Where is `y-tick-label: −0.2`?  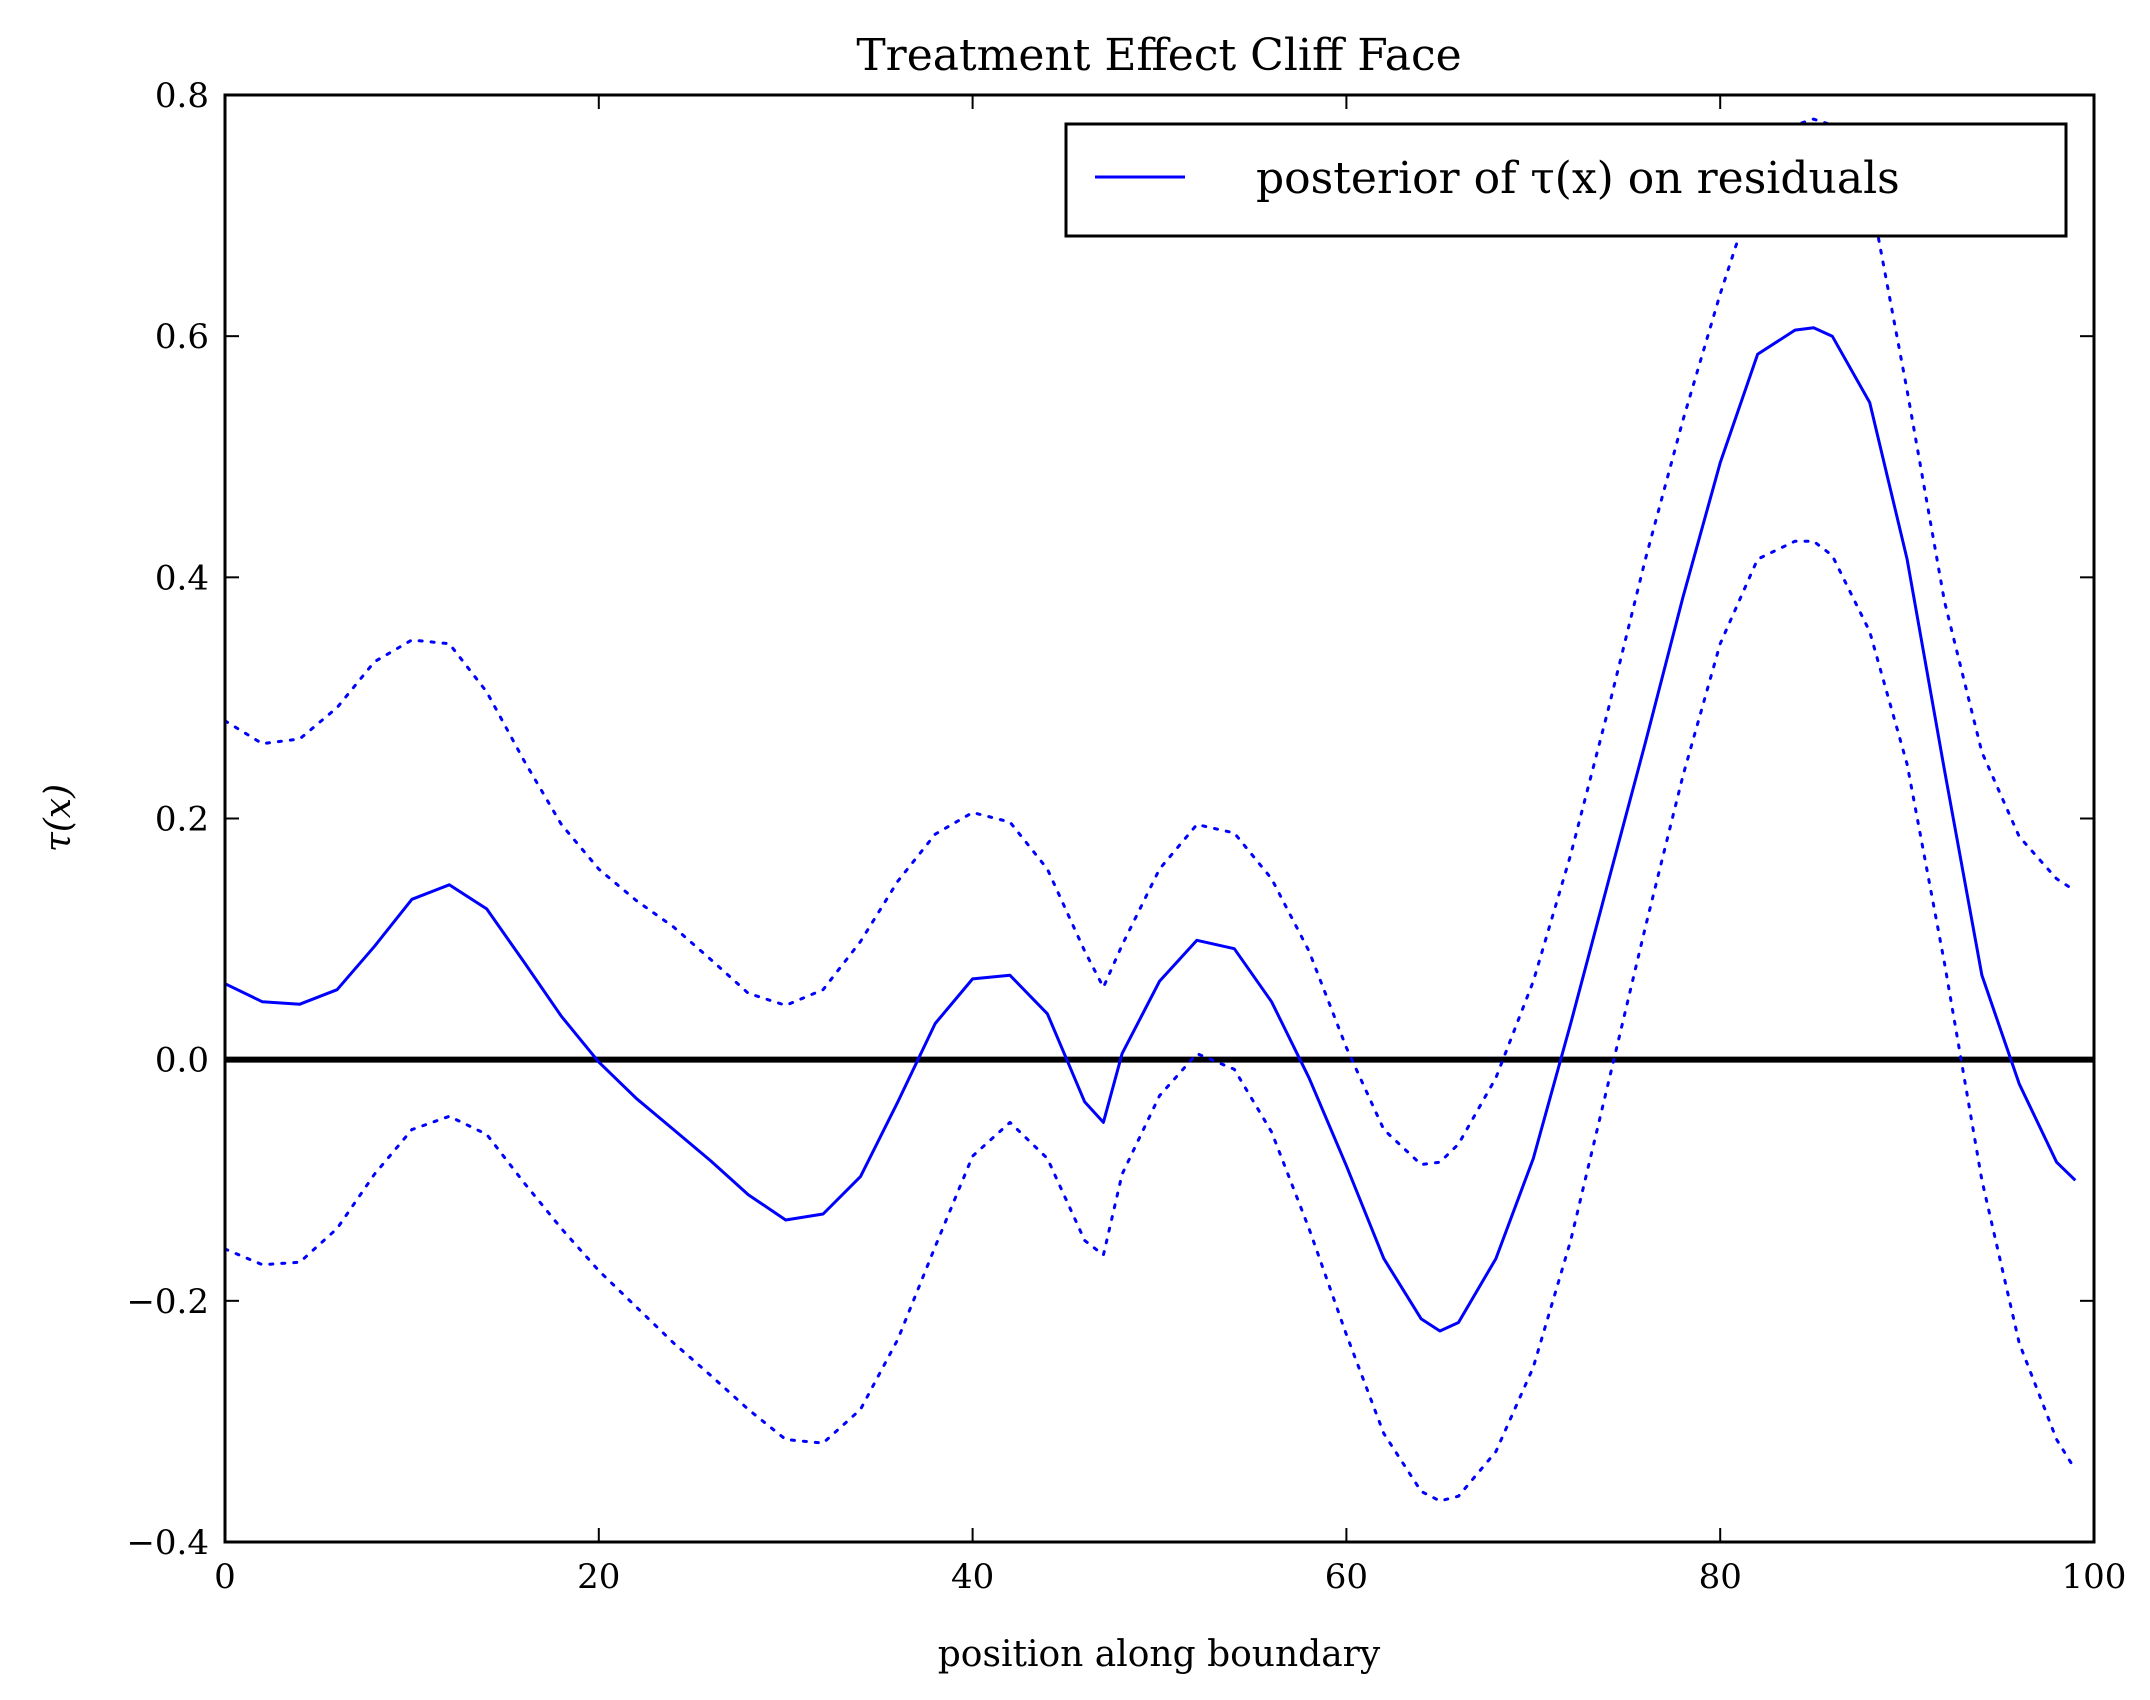 y-tick-label: −0.2 is located at coordinates (167, 1302).